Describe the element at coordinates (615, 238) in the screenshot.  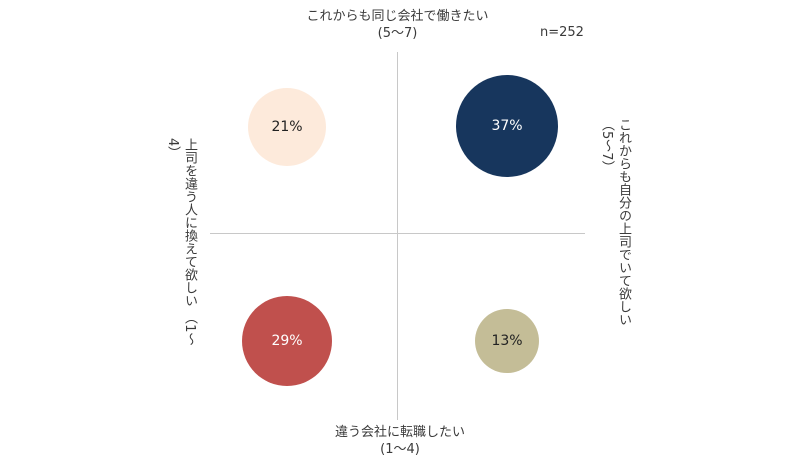
I see `axis-label-right: これからも自分の上司でいて欲しい （5〜7）` at that location.